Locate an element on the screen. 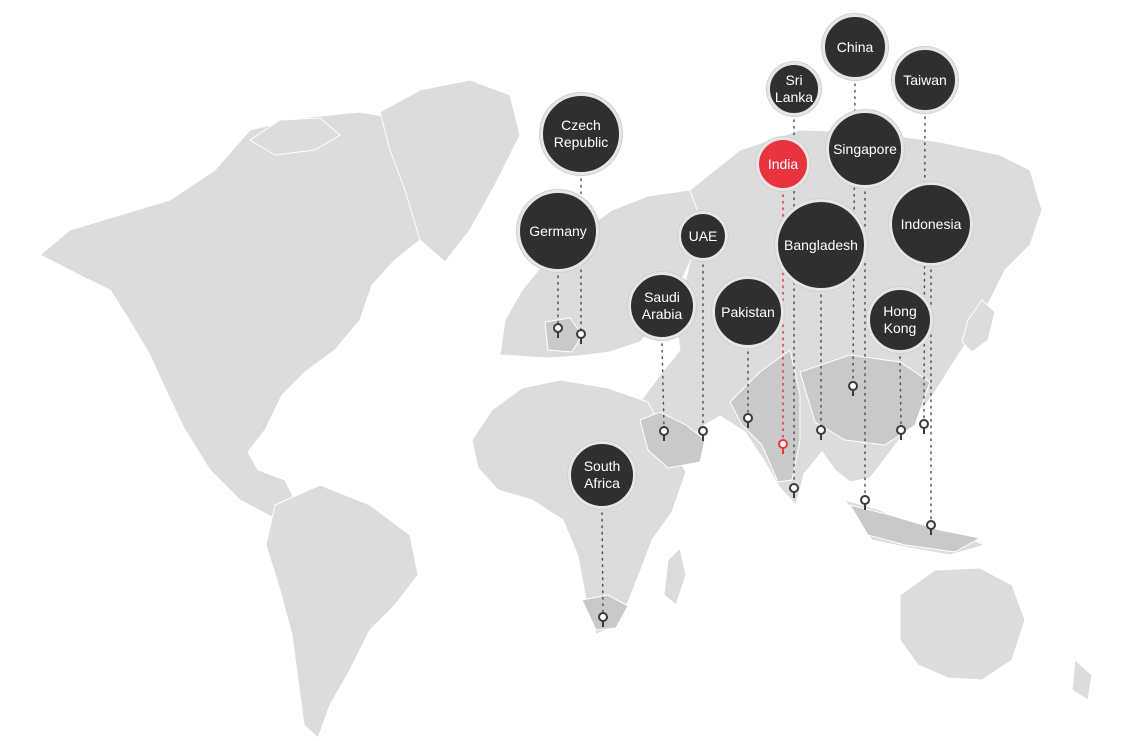  indonesia-region is located at coordinates (915, 528).